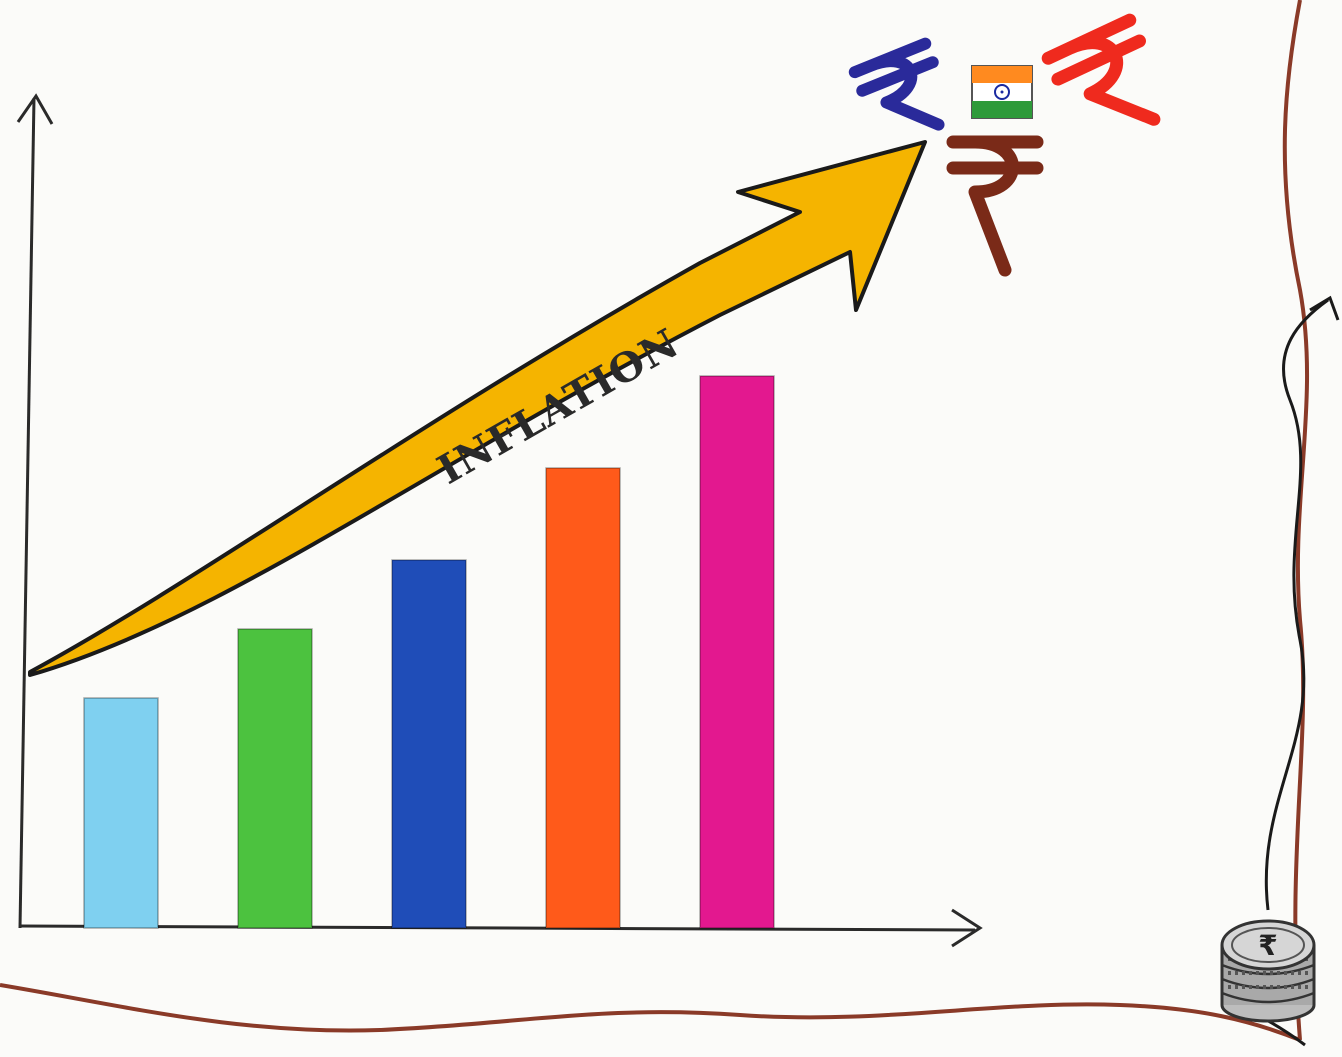 The height and width of the screenshot is (1057, 1342). Describe the element at coordinates (497, 928) in the screenshot. I see `x-axis` at that location.